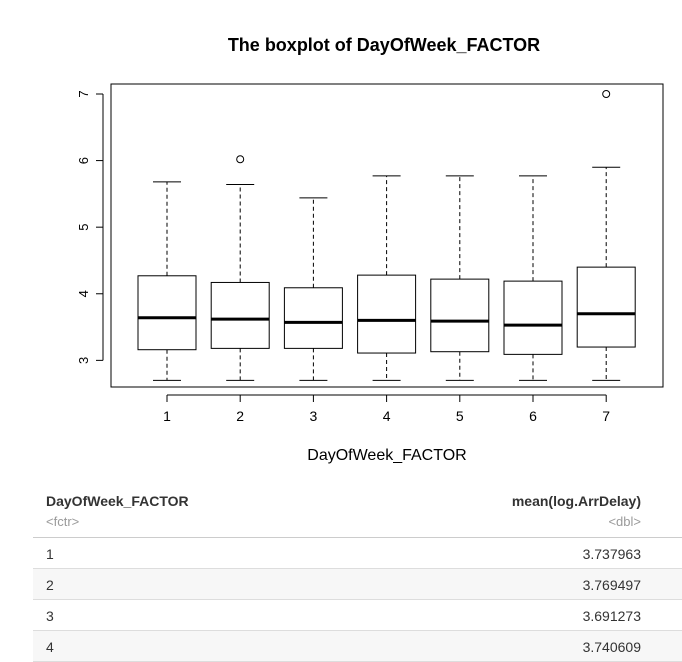  Describe the element at coordinates (83, 360) in the screenshot. I see `y-tick-label: 3` at that location.